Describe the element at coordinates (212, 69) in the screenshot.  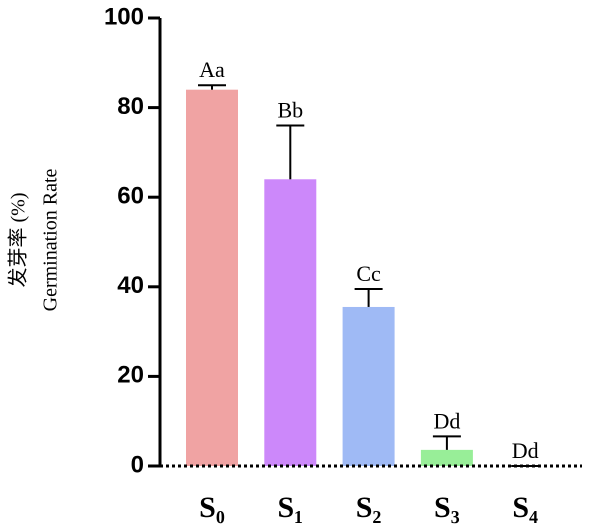
I see `significance-letter: Aa` at that location.